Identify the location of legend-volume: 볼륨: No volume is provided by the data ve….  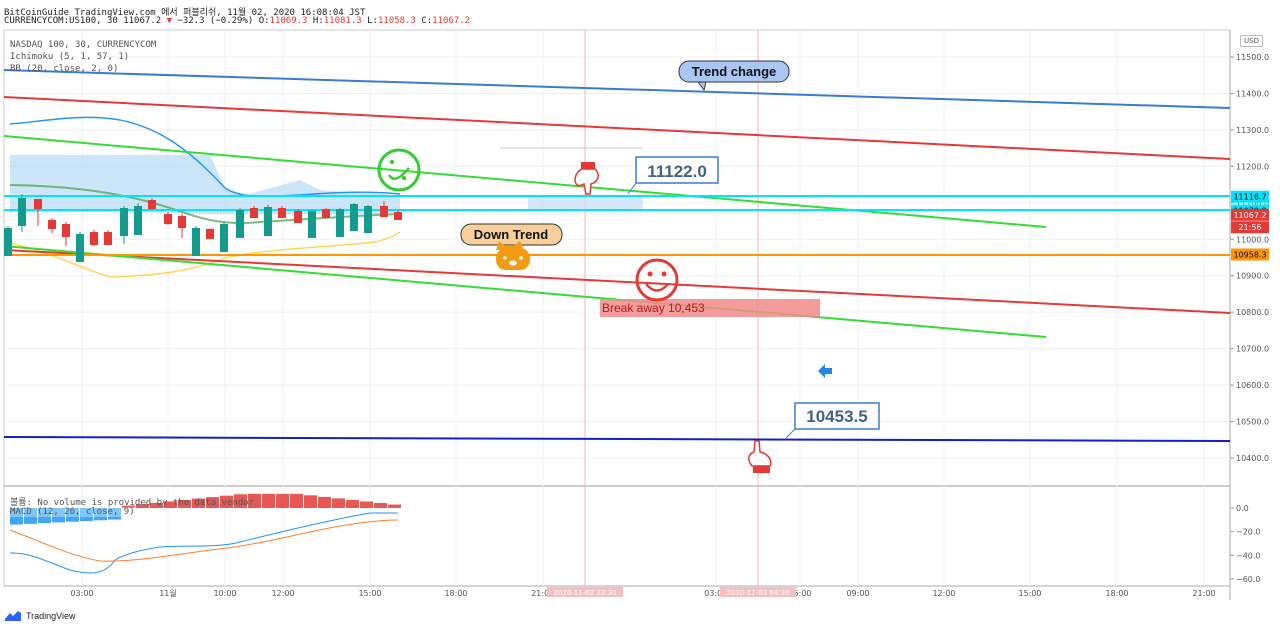
(132, 503).